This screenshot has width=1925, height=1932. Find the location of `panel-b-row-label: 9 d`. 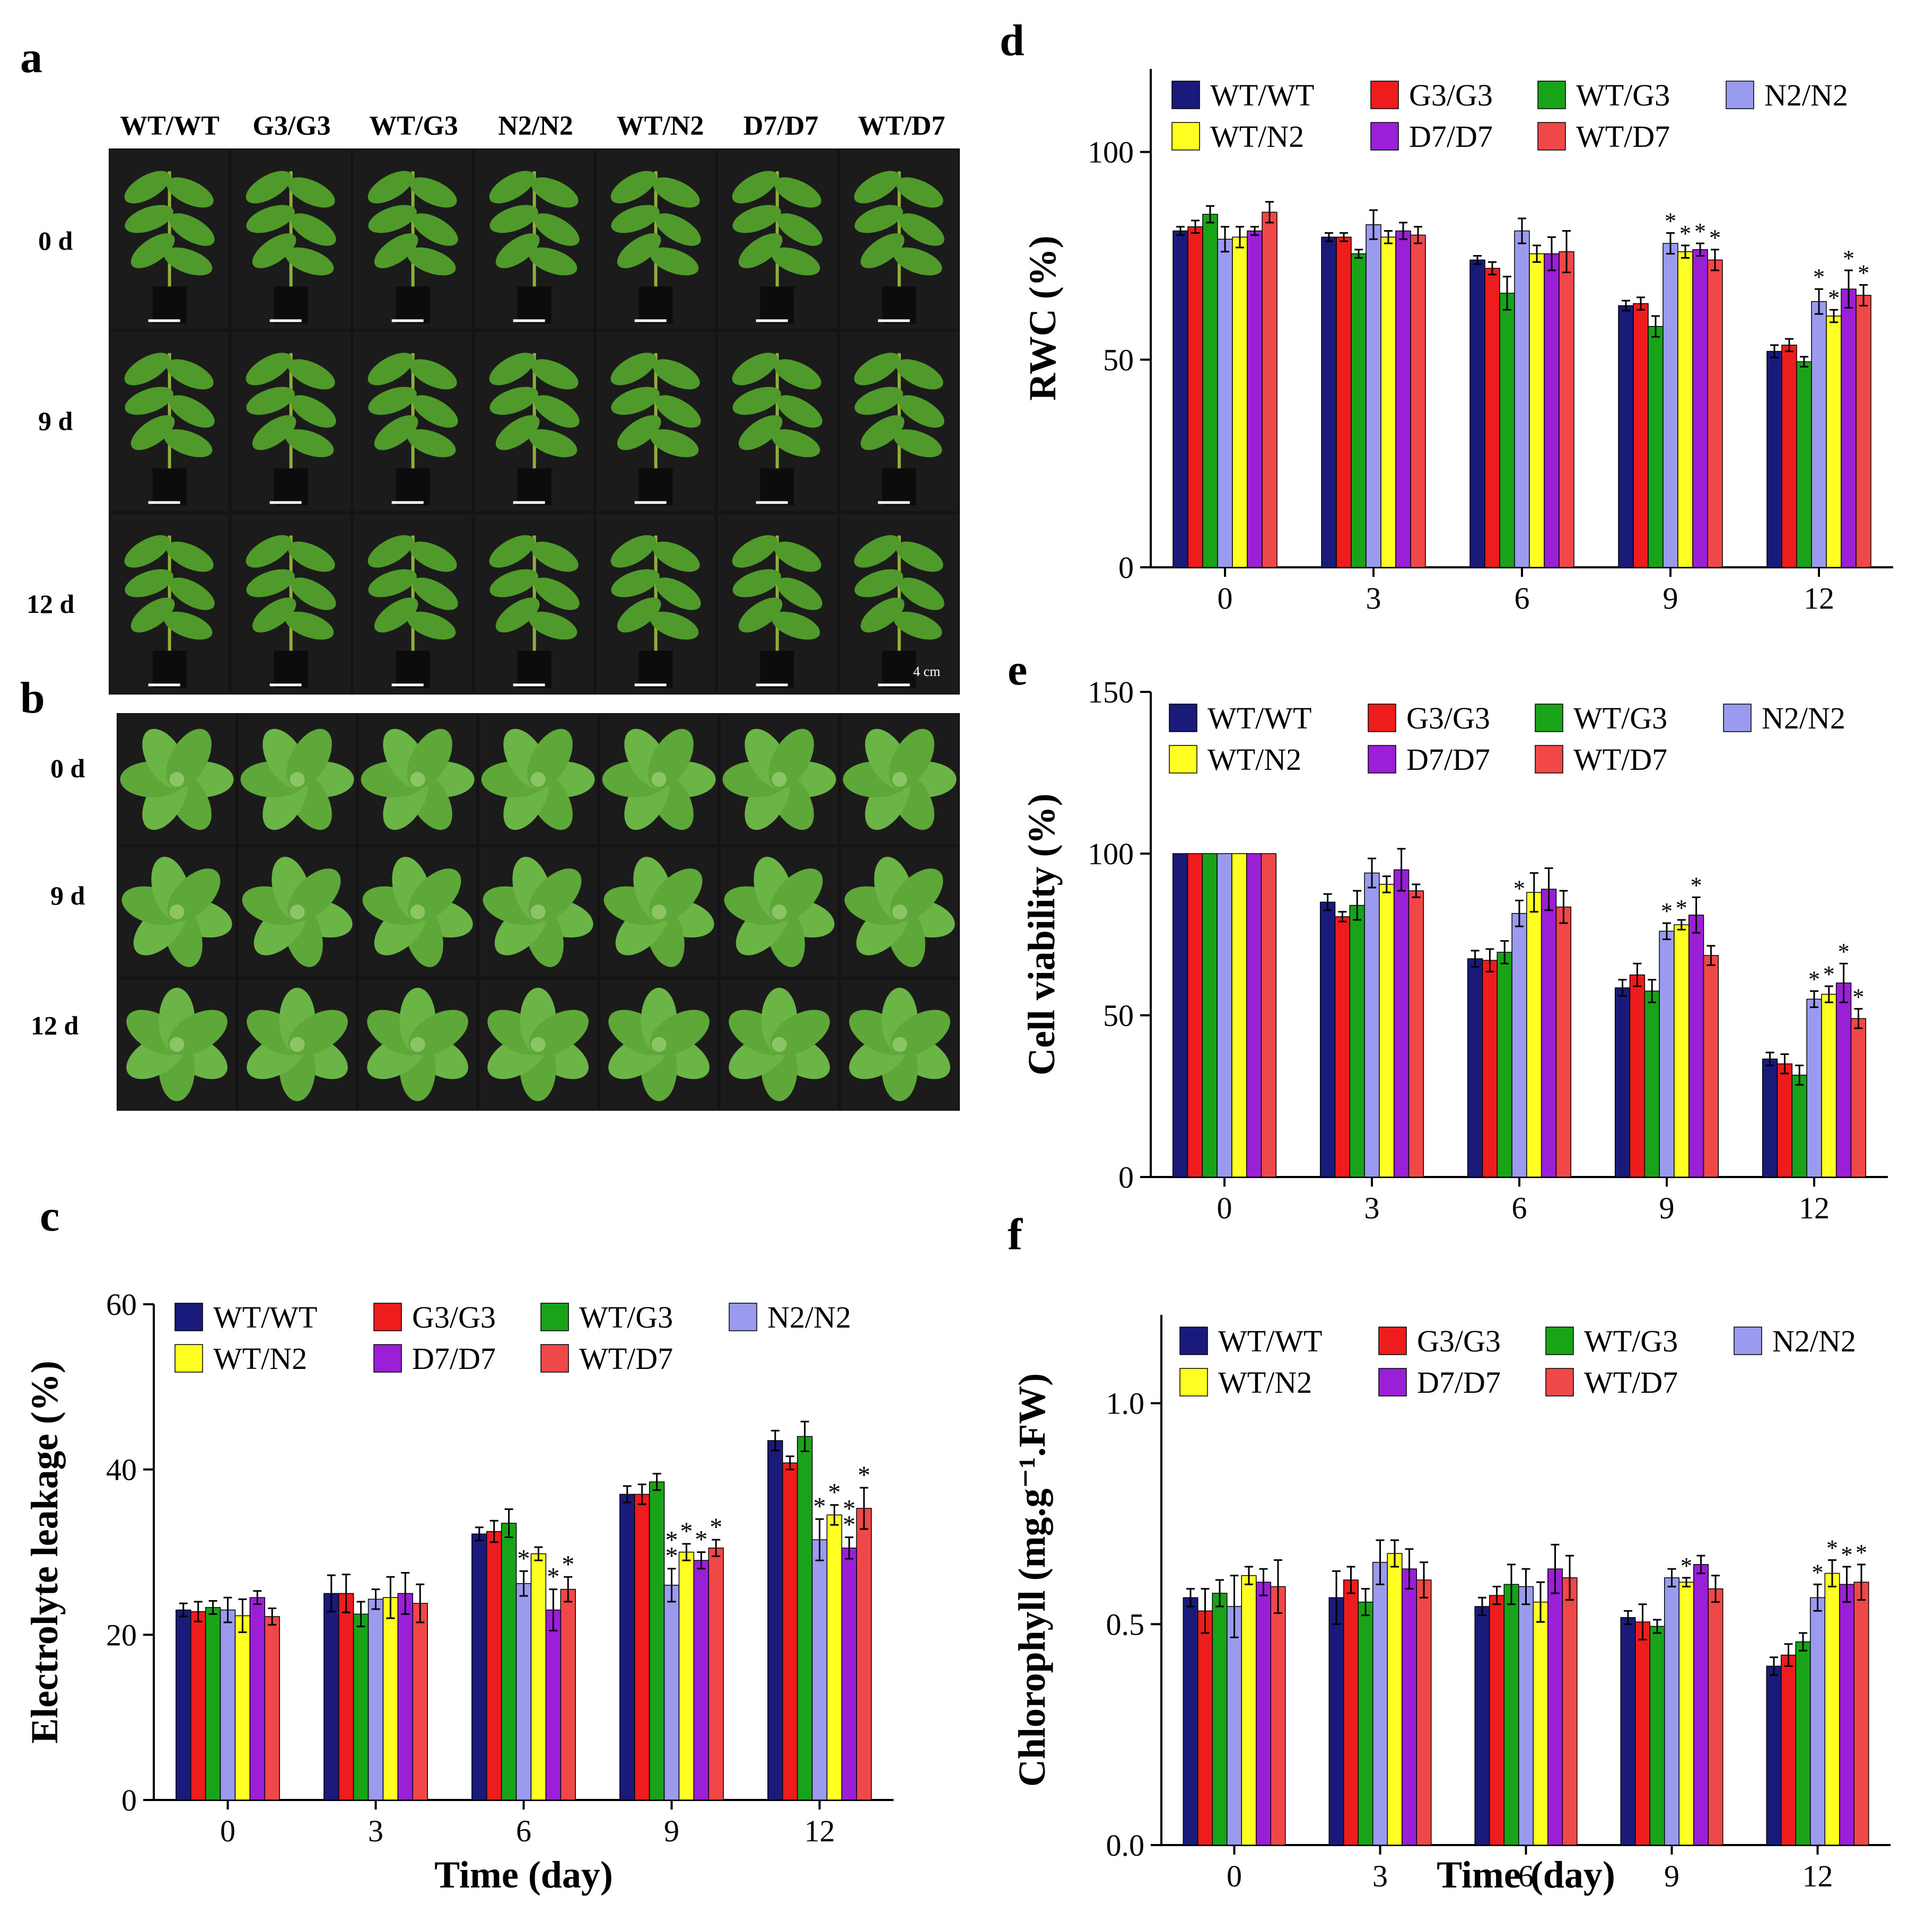

panel-b-row-label: 9 d is located at coordinates (67, 895).